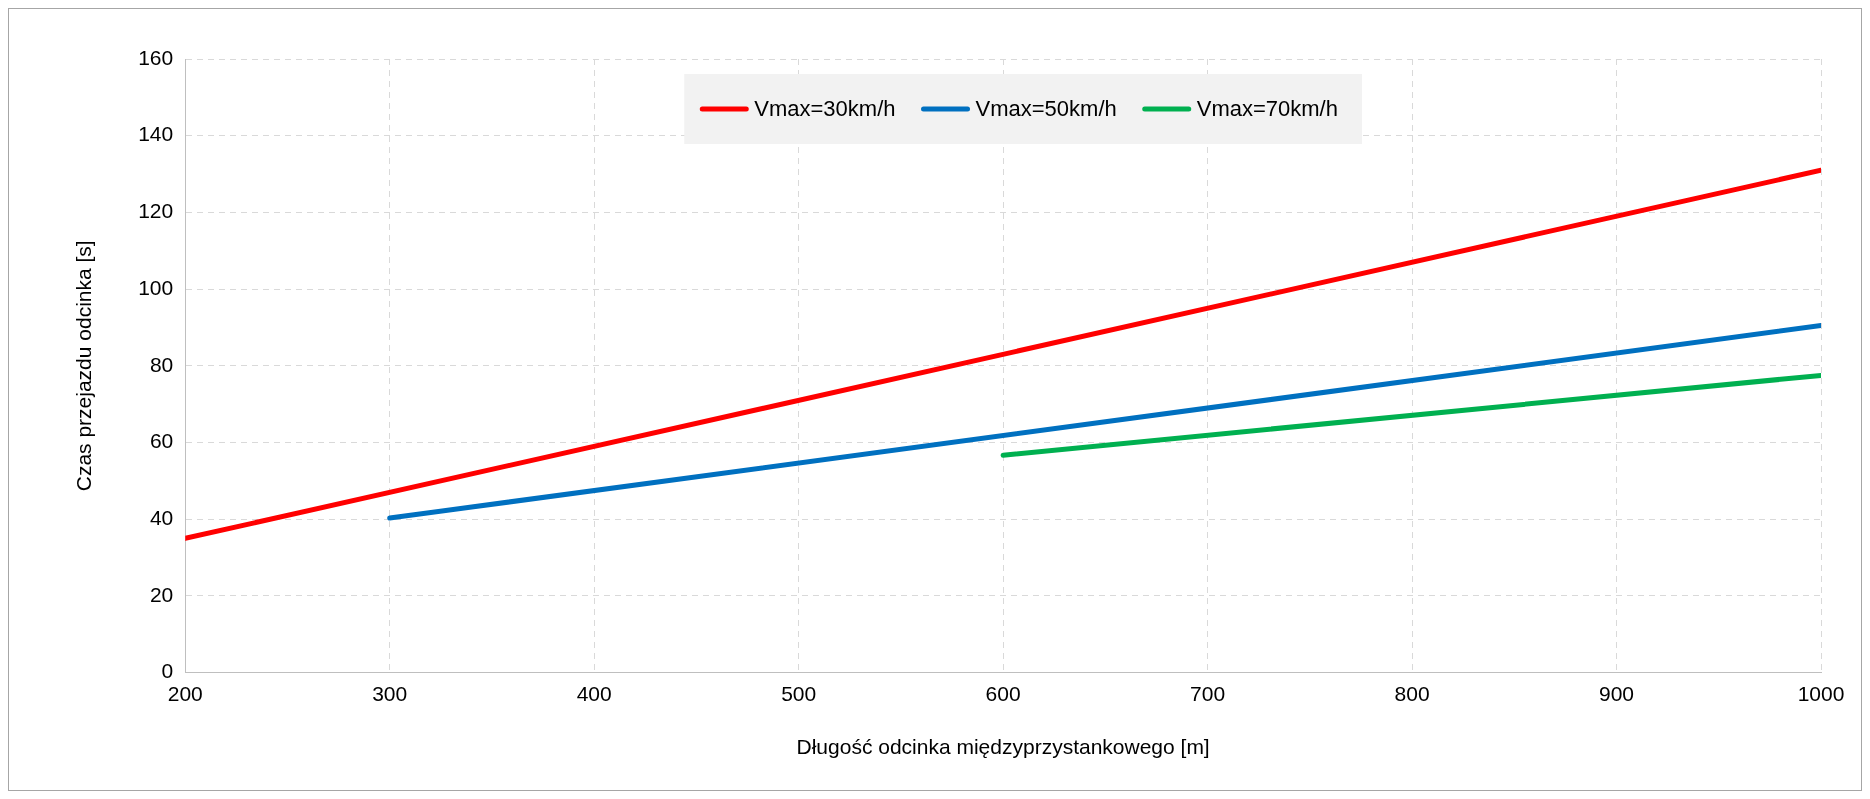  Describe the element at coordinates (185, 693) in the screenshot. I see `x-tick-label: 200` at that location.